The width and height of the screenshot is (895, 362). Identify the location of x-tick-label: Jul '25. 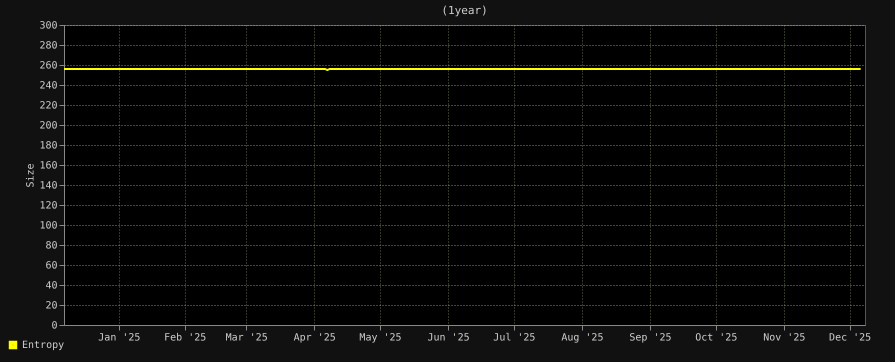
(514, 338).